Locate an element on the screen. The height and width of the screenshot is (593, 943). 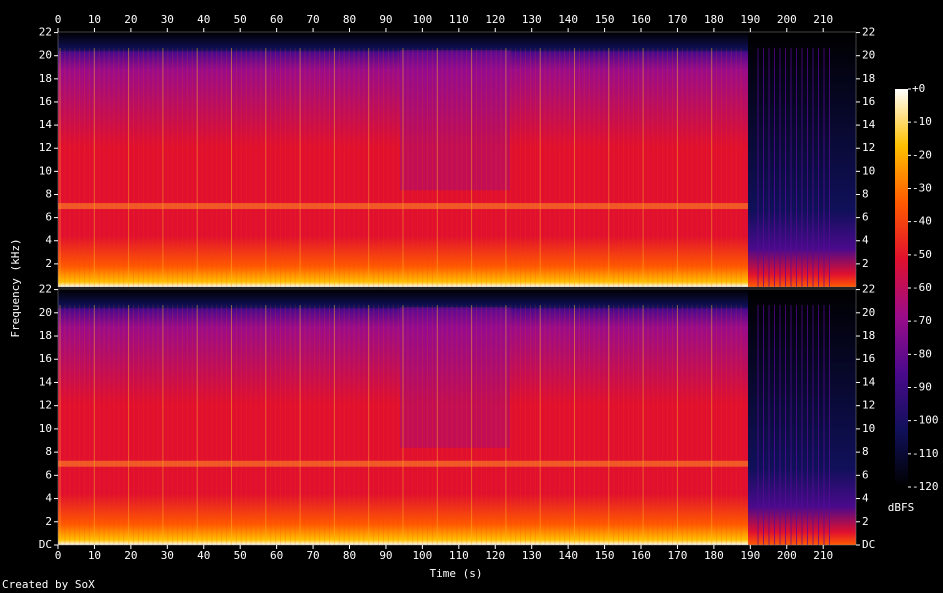
colorbar-tick-label: -20 is located at coordinates (922, 154).